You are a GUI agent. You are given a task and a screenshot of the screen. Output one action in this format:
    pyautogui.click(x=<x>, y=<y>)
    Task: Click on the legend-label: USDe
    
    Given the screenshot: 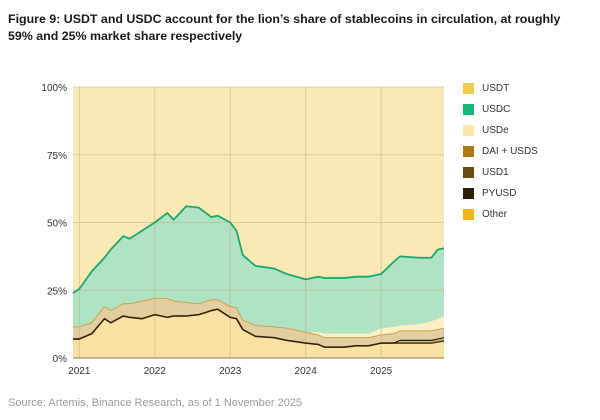 What is the action you would take?
    pyautogui.click(x=495, y=130)
    